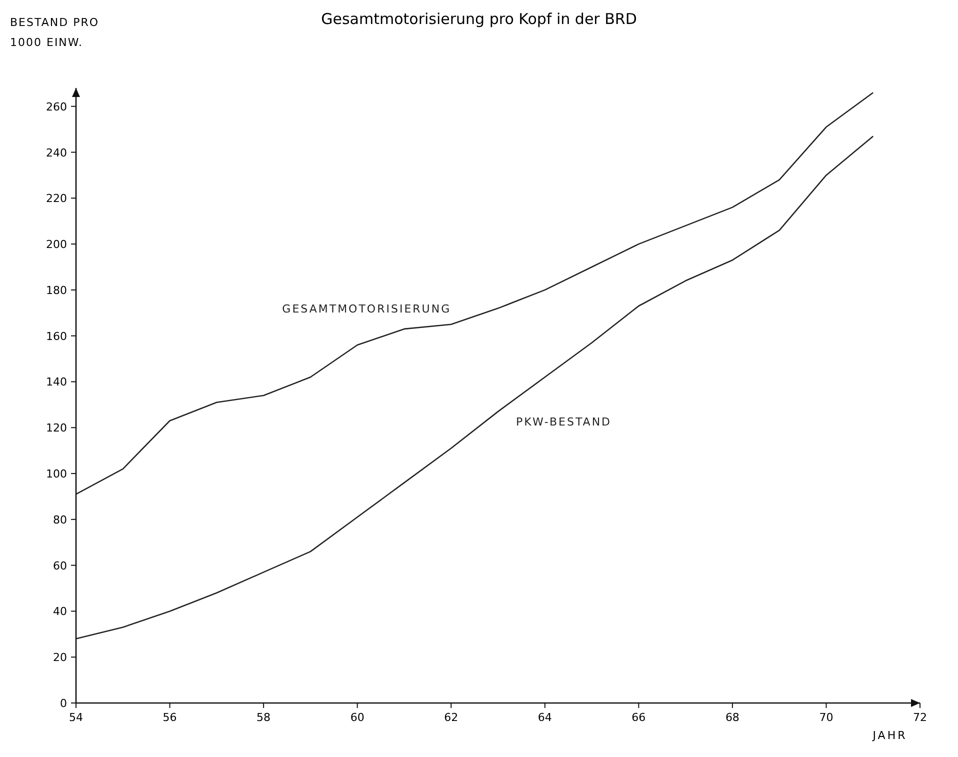 The width and height of the screenshot is (958, 757). What do you see at coordinates (263, 717) in the screenshot?
I see `x-tick-label: 58` at bounding box center [263, 717].